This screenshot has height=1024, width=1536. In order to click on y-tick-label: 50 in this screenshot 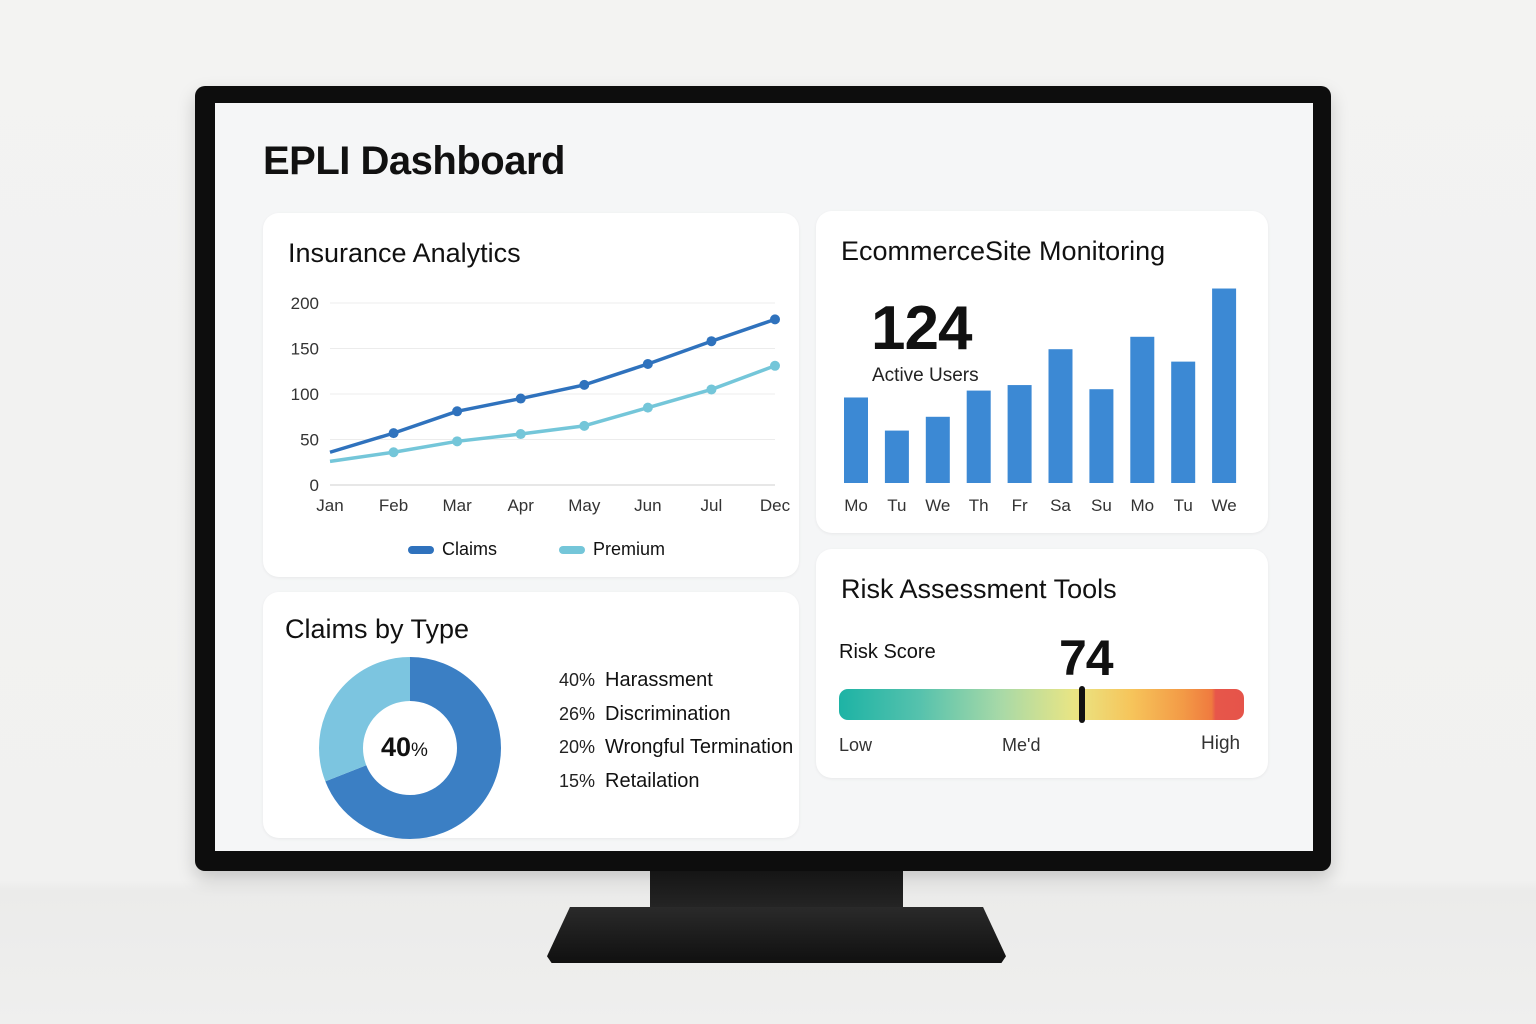, I will do `click(309, 440)`.